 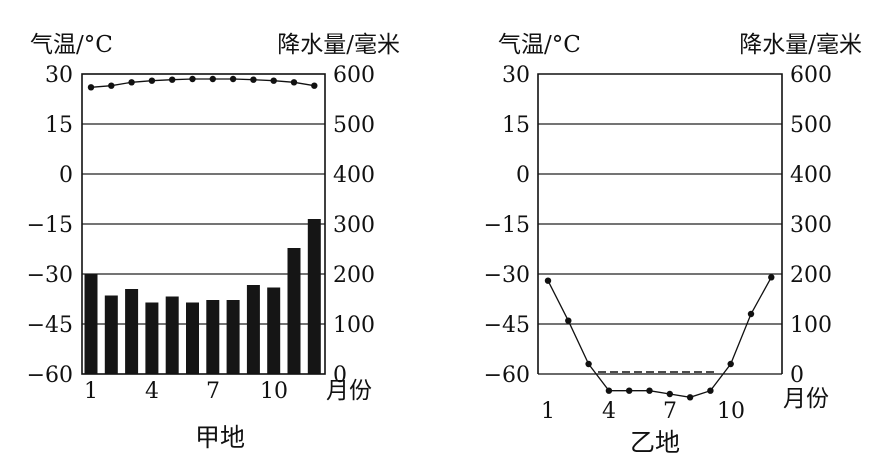 What do you see at coordinates (202, 296) in the screenshot?
I see `precipitation-bars` at bounding box center [202, 296].